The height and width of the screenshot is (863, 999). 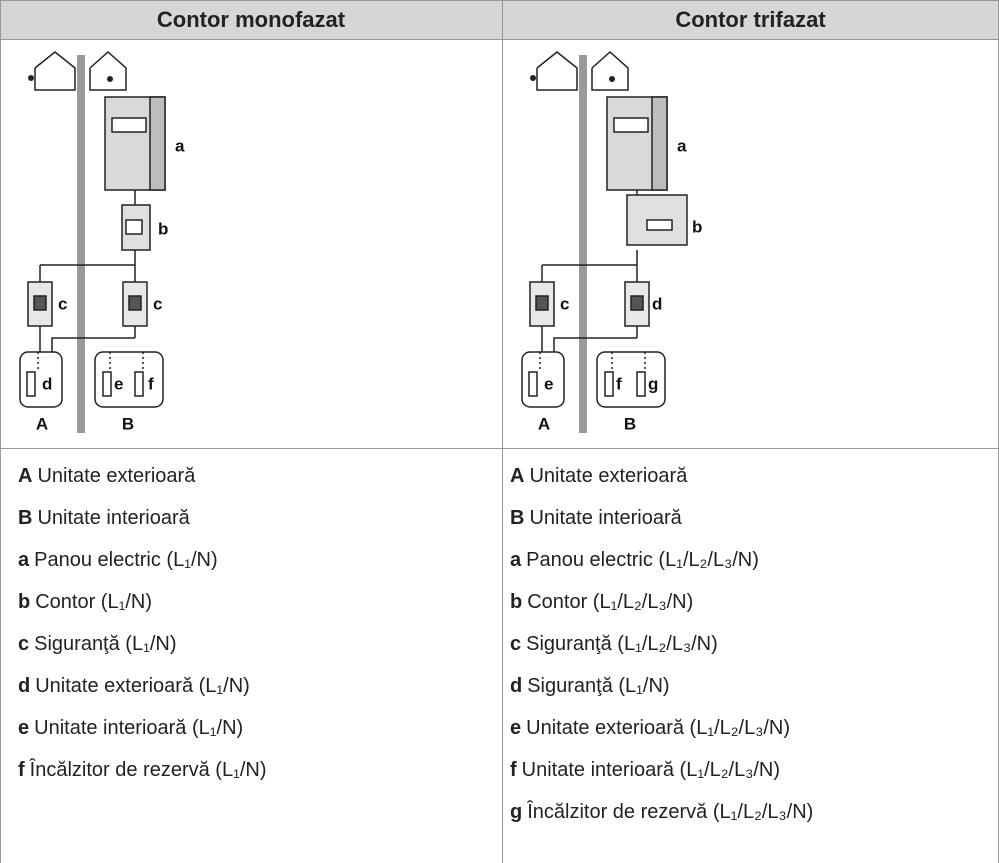 I want to click on diagram-label: g, so click(x=653, y=383).